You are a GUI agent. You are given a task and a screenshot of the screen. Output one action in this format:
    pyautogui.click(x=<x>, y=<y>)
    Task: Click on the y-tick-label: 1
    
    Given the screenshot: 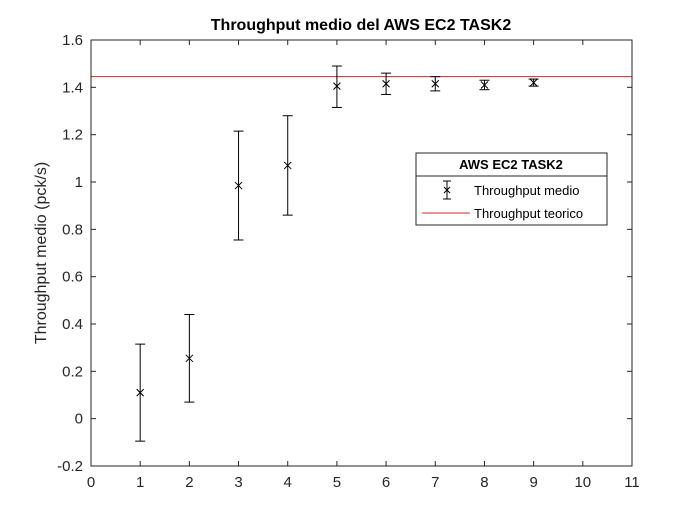 What is the action you would take?
    pyautogui.click(x=79, y=182)
    